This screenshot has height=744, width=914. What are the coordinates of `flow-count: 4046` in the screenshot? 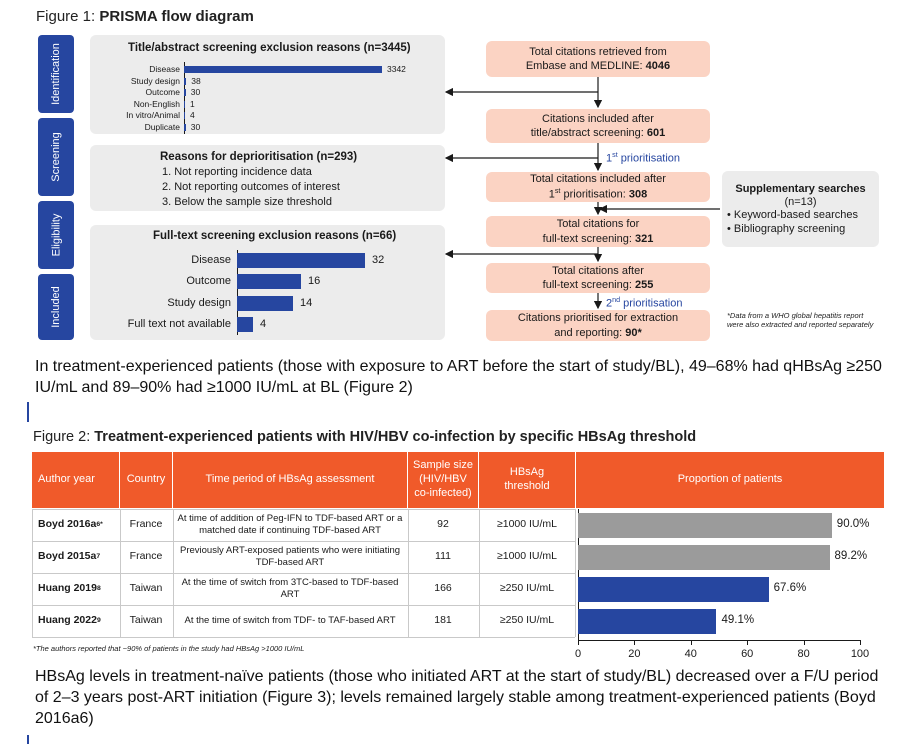 It's located at (658, 66).